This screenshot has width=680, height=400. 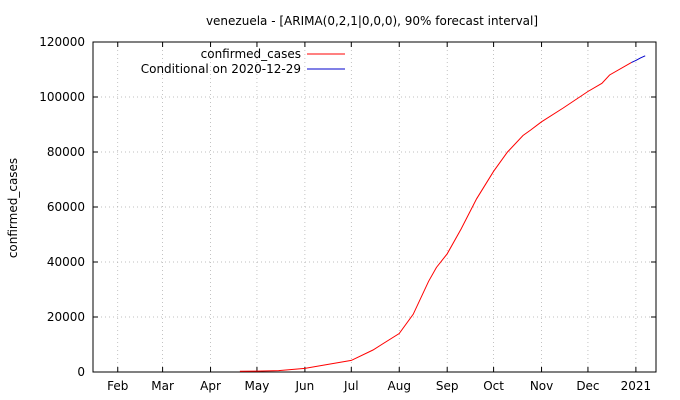 What do you see at coordinates (62, 97) in the screenshot?
I see `y-tick-label: 100000` at bounding box center [62, 97].